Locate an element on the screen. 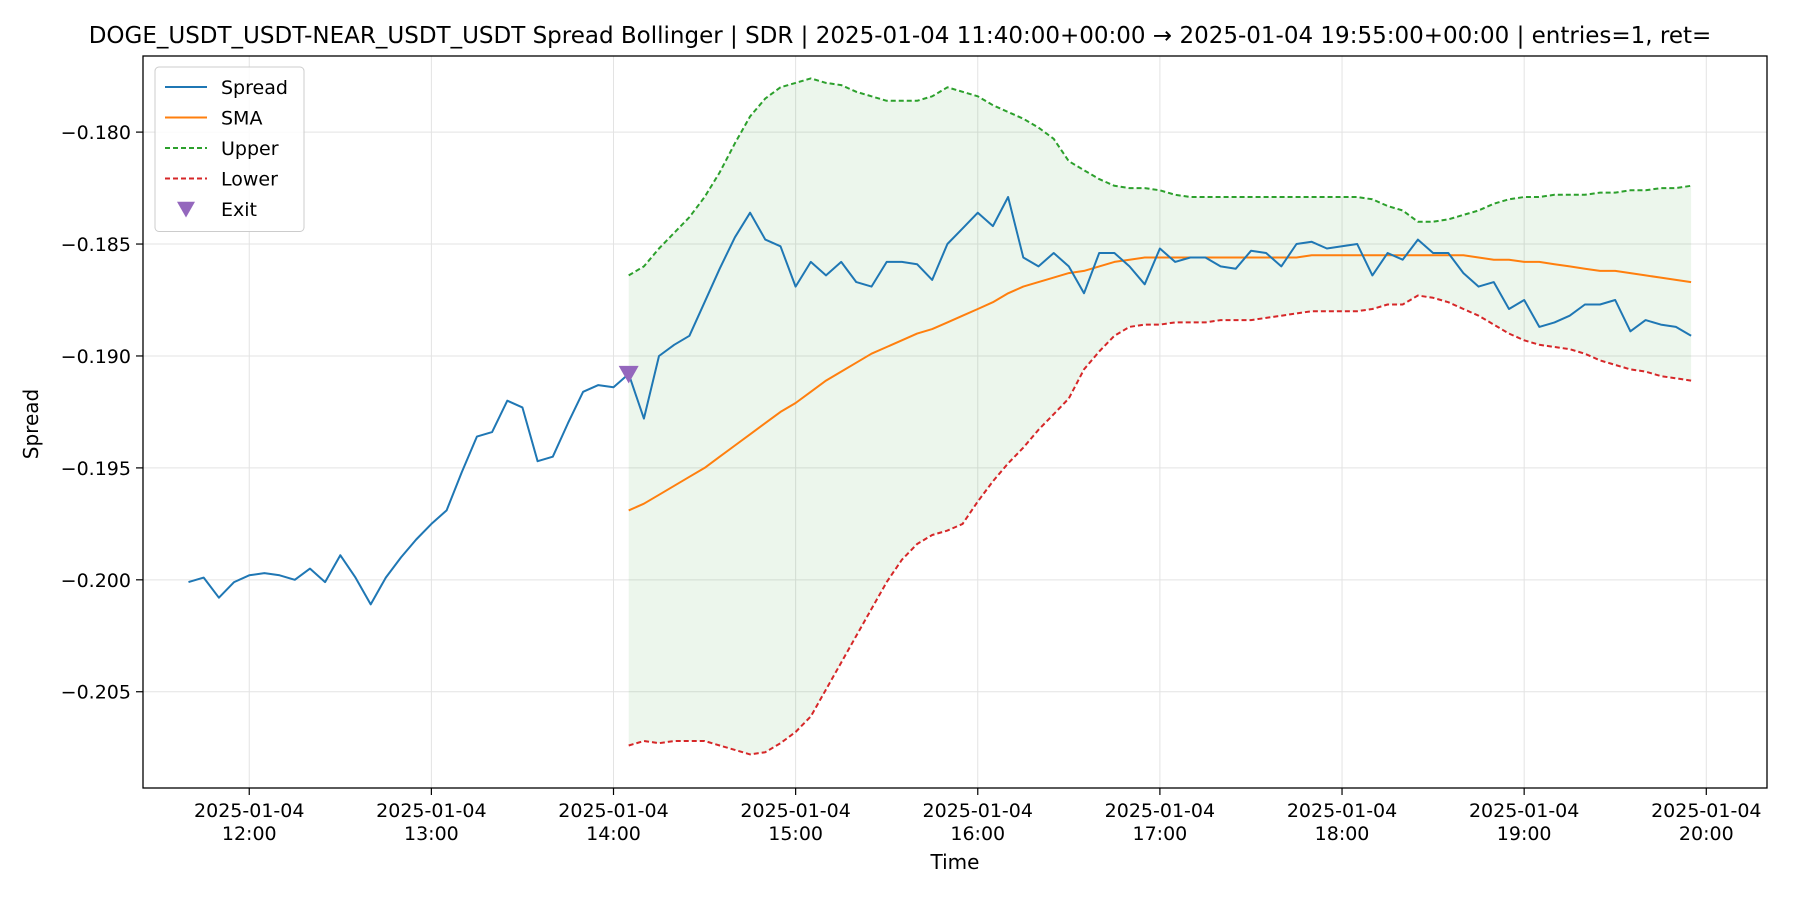 The height and width of the screenshot is (900, 1800). y-tick-label: −0.185 is located at coordinates (96, 245).